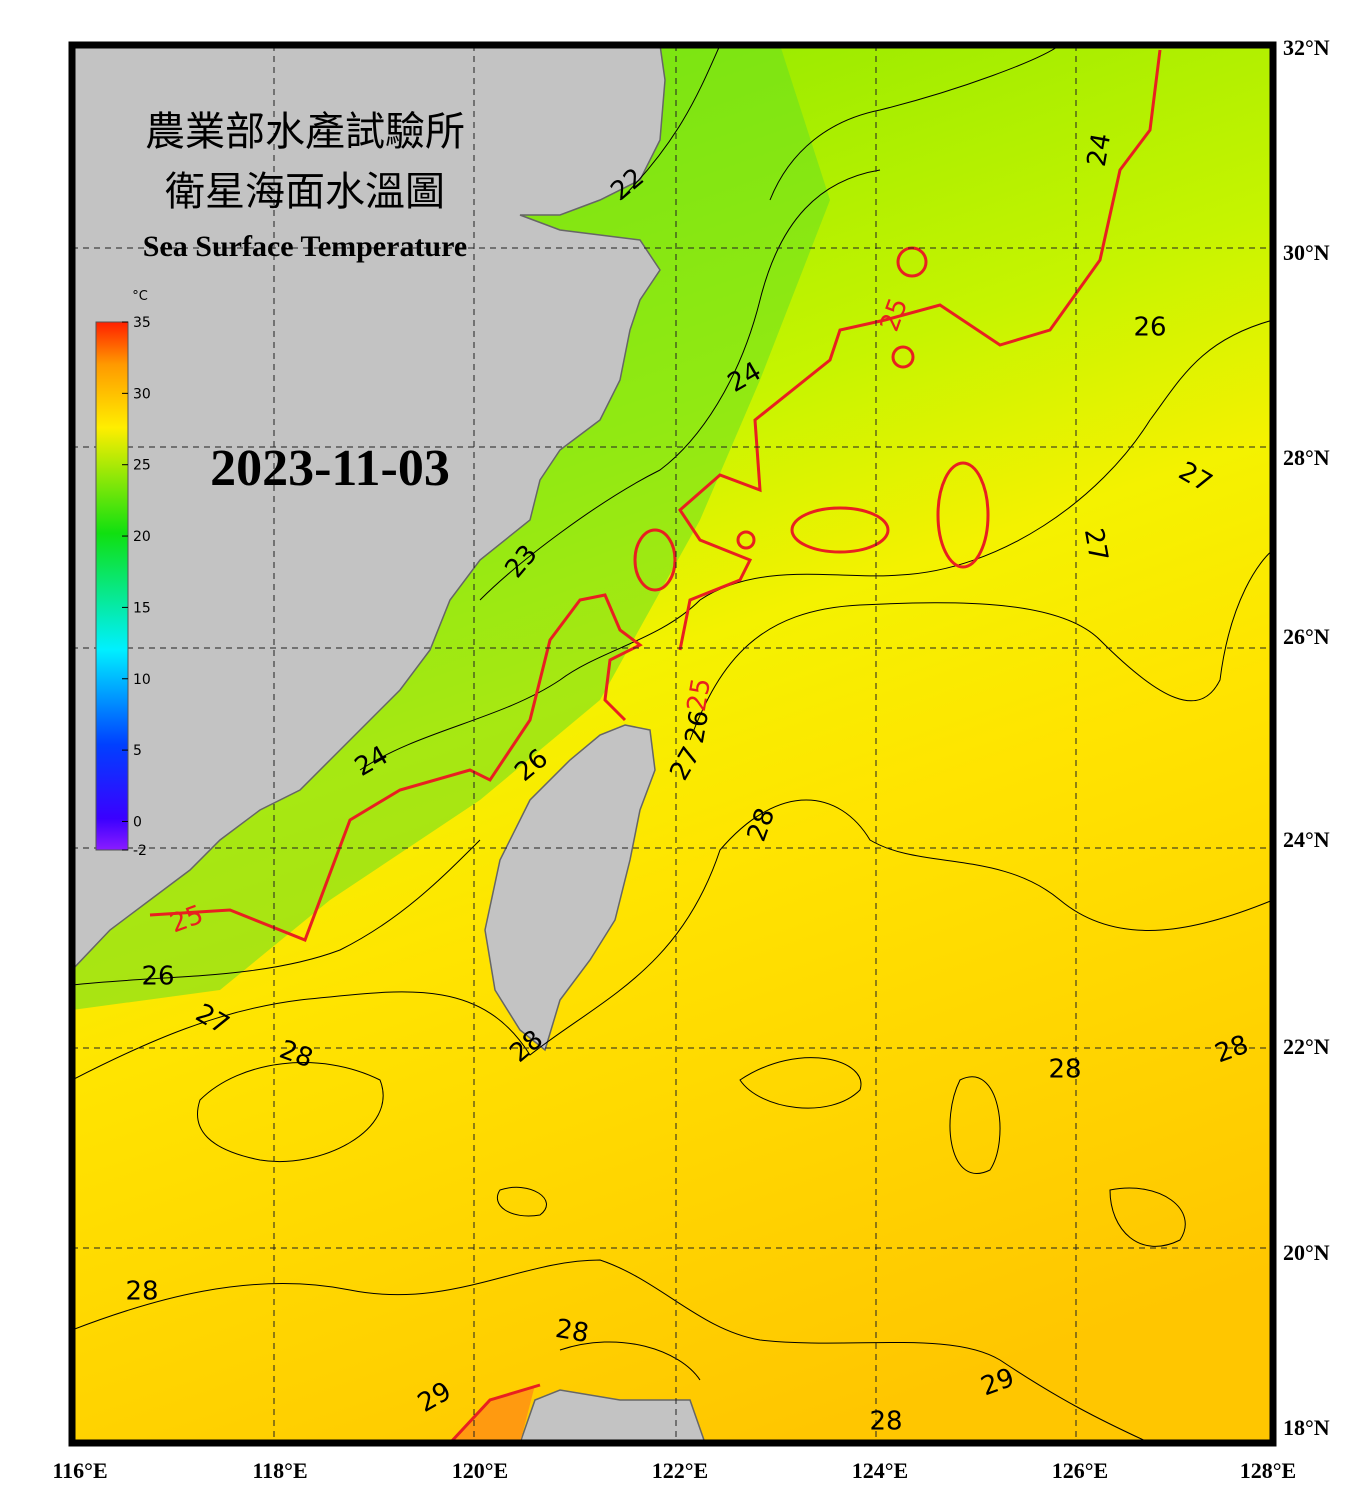 This screenshot has width=1350, height=1500. What do you see at coordinates (142, 537) in the screenshot?
I see `colorbar-tick-label: 20` at bounding box center [142, 537].